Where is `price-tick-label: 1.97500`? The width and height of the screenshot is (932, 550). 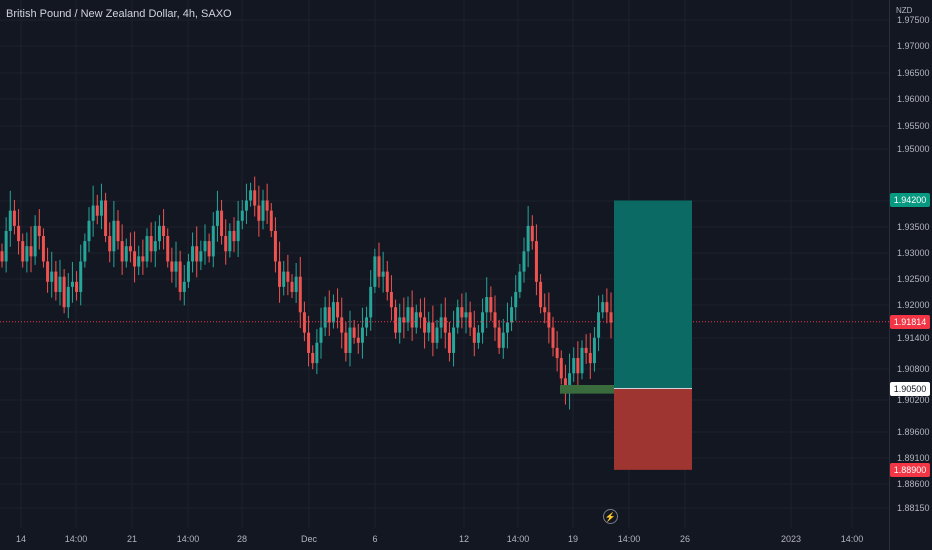 price-tick-label: 1.97500 is located at coordinates (913, 20).